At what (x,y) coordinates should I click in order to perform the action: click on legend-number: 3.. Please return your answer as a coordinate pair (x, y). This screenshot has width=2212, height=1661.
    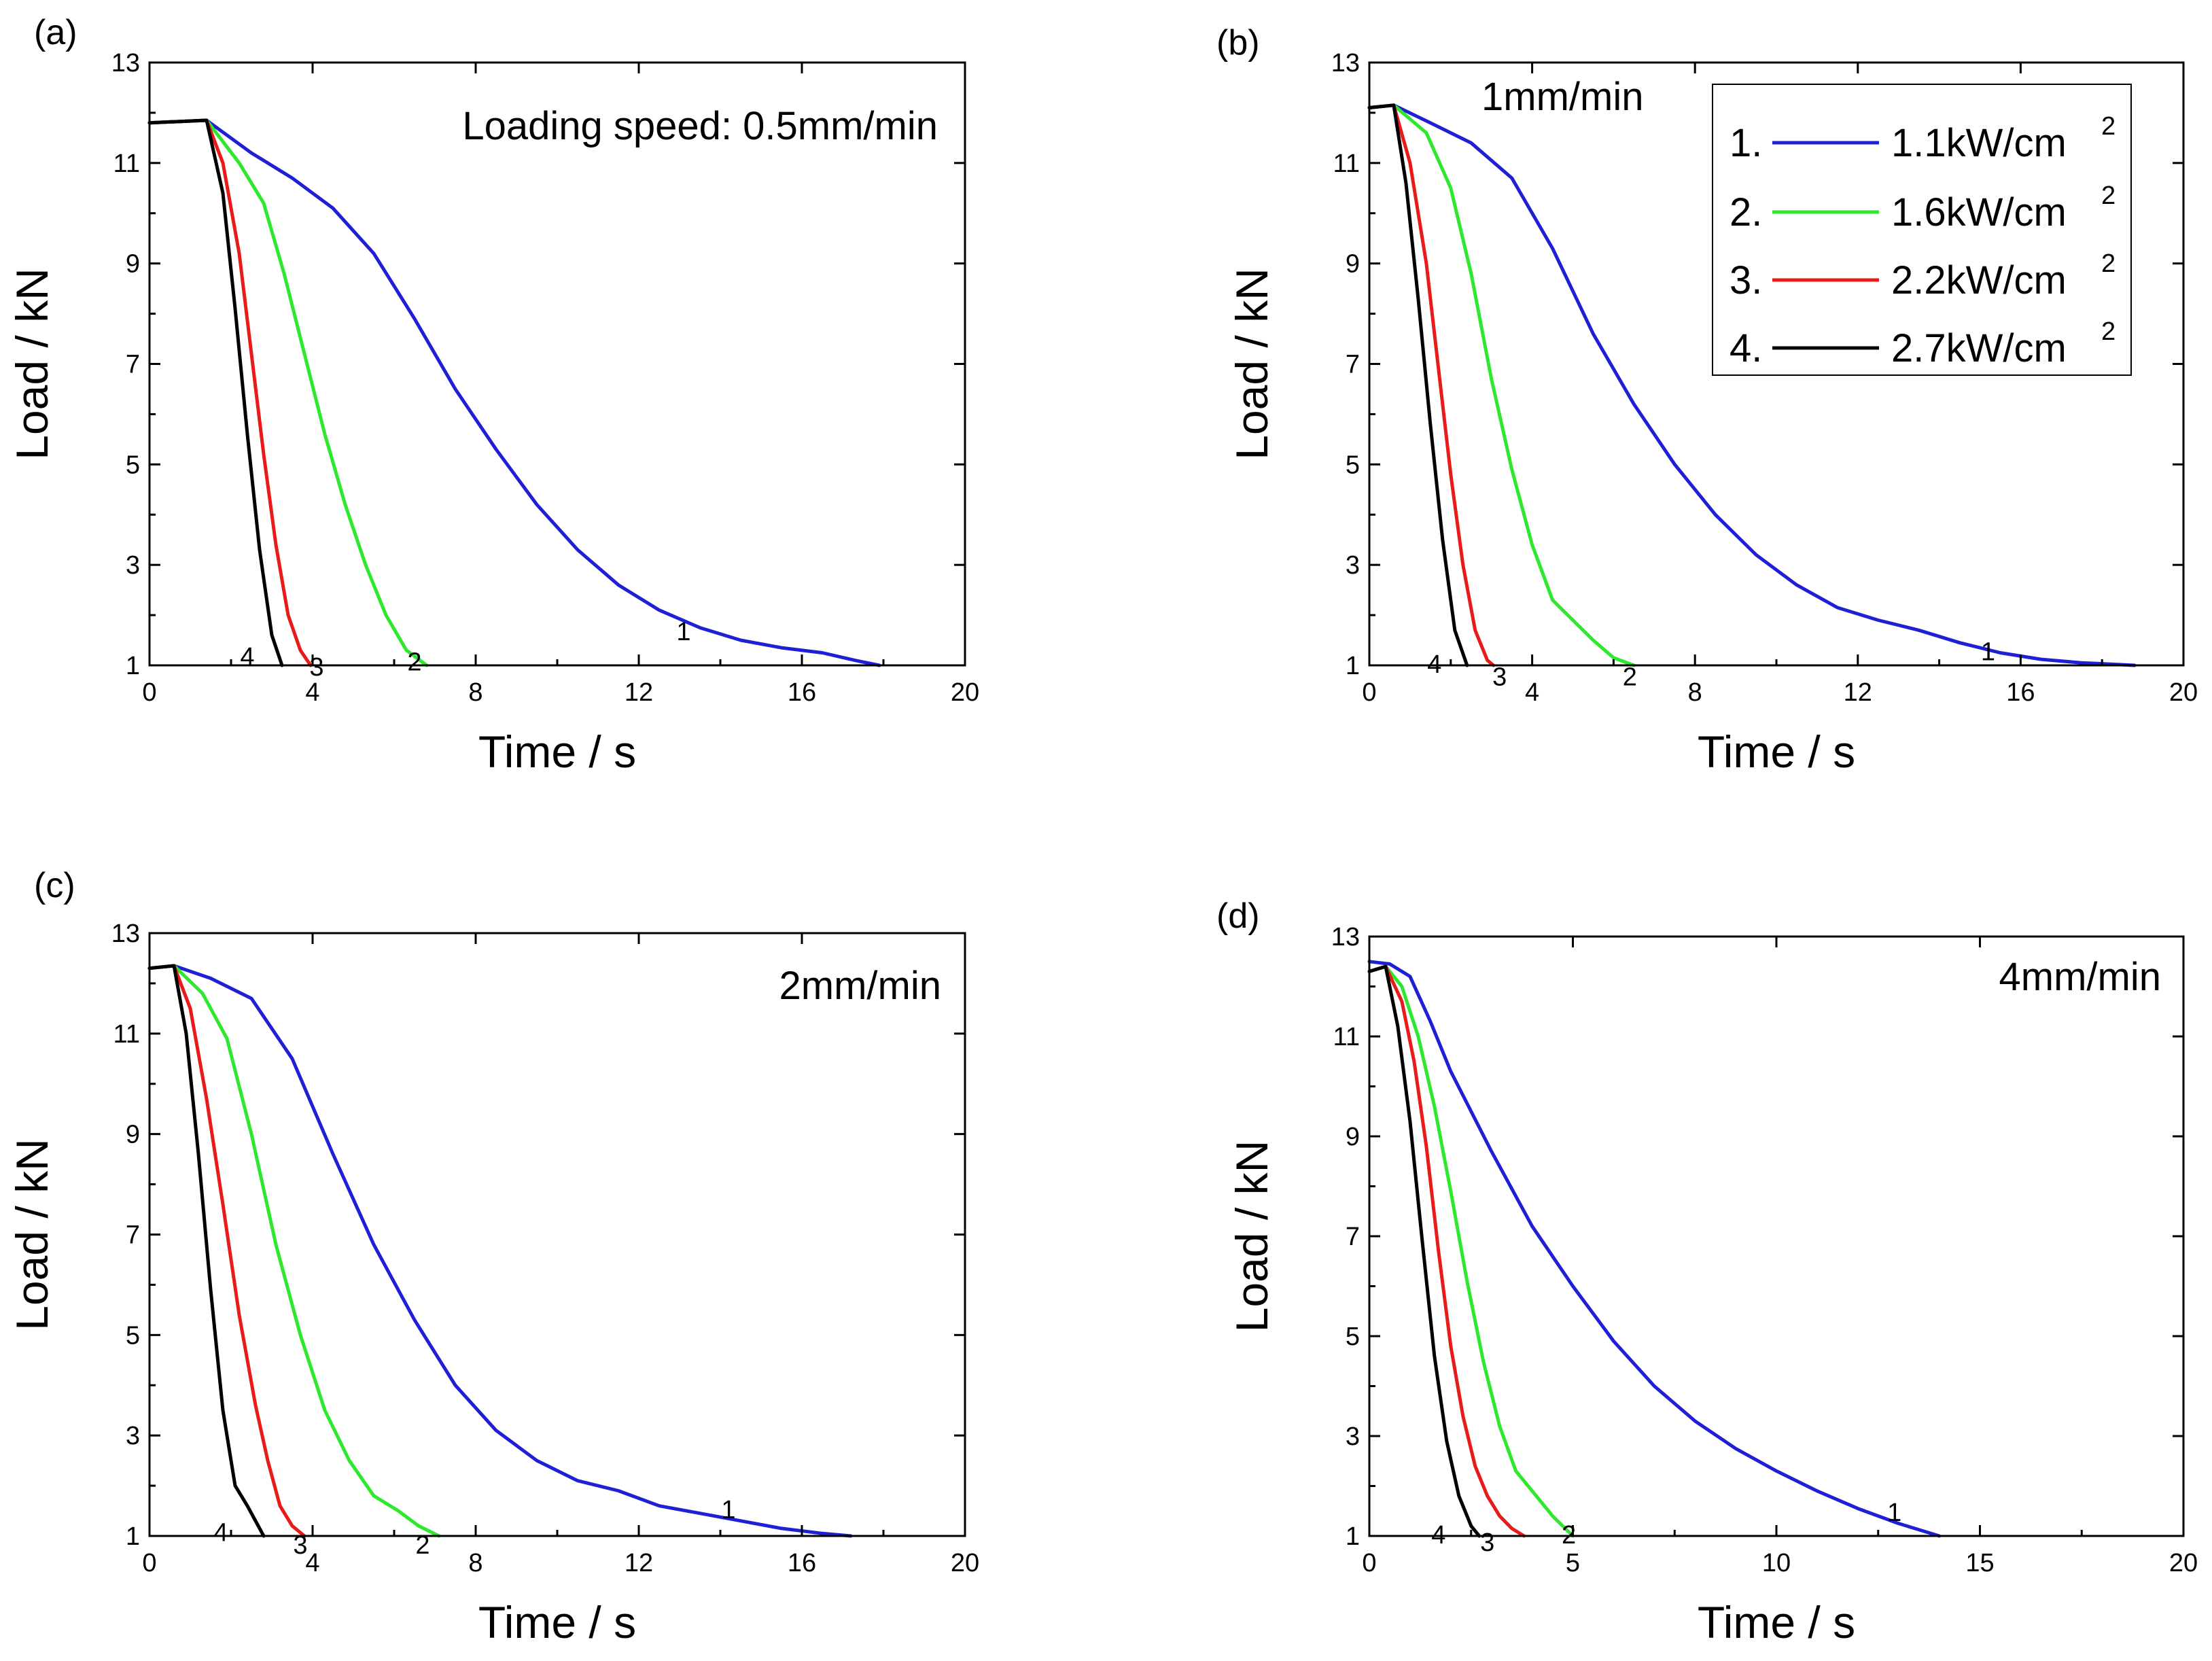
    Looking at the image, I should click on (1746, 280).